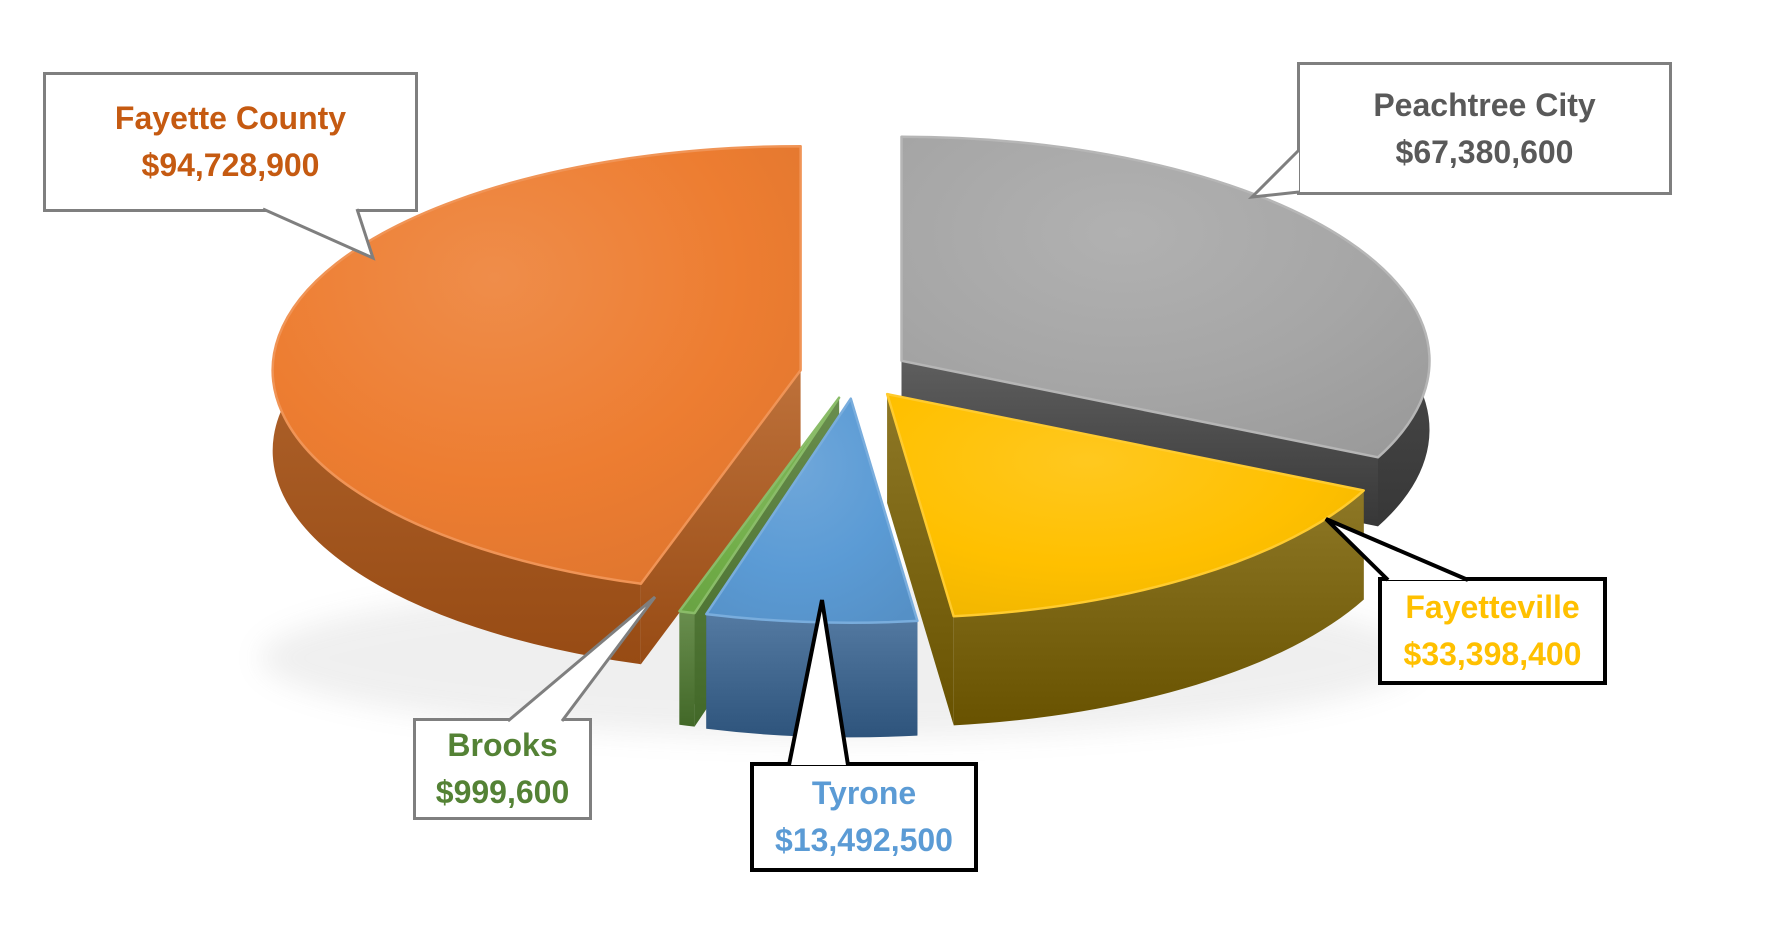 The height and width of the screenshot is (925, 1765). I want to click on callout-fayette-county: Fayette County $94,728,900, so click(230, 142).